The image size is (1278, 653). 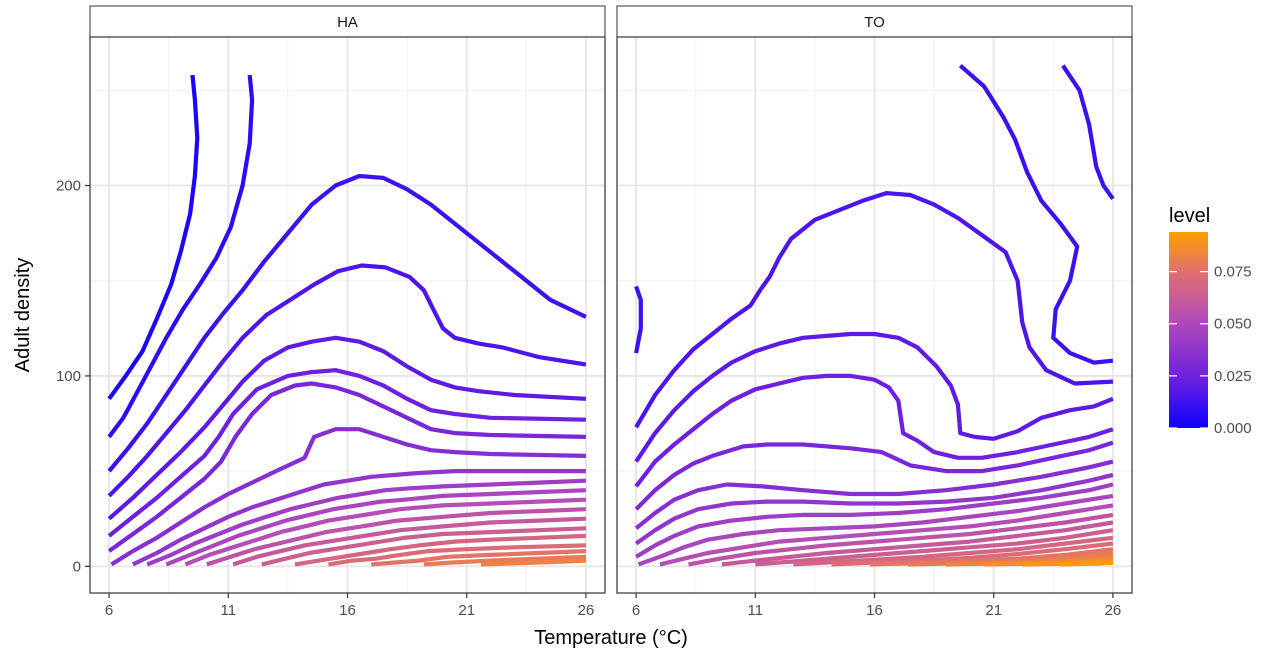 I want to click on y-axis-title: Adult density, so click(x=23, y=315).